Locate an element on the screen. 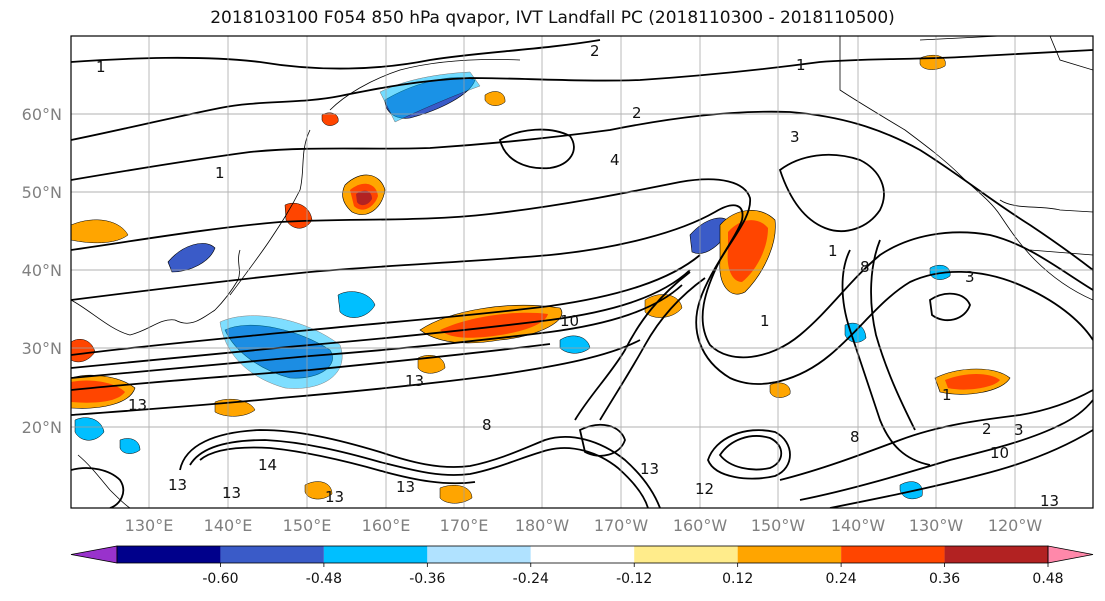 The image size is (1105, 601). lon-label: 150°W is located at coordinates (778, 525).